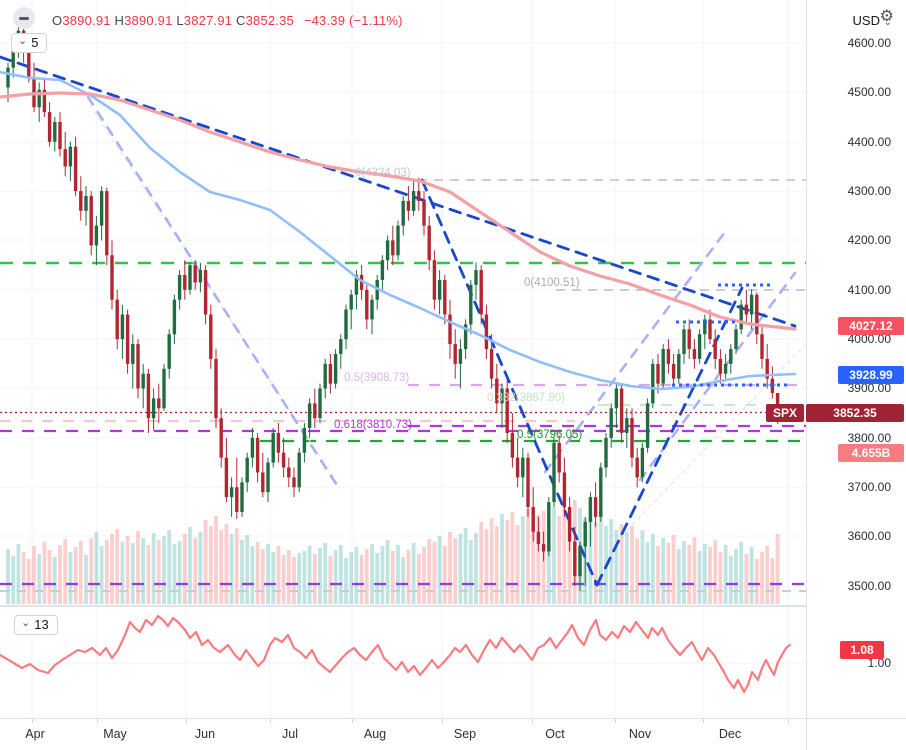 Image resolution: width=906 pixels, height=750 pixels. I want to click on hide-legend-button, so click(24, 18).